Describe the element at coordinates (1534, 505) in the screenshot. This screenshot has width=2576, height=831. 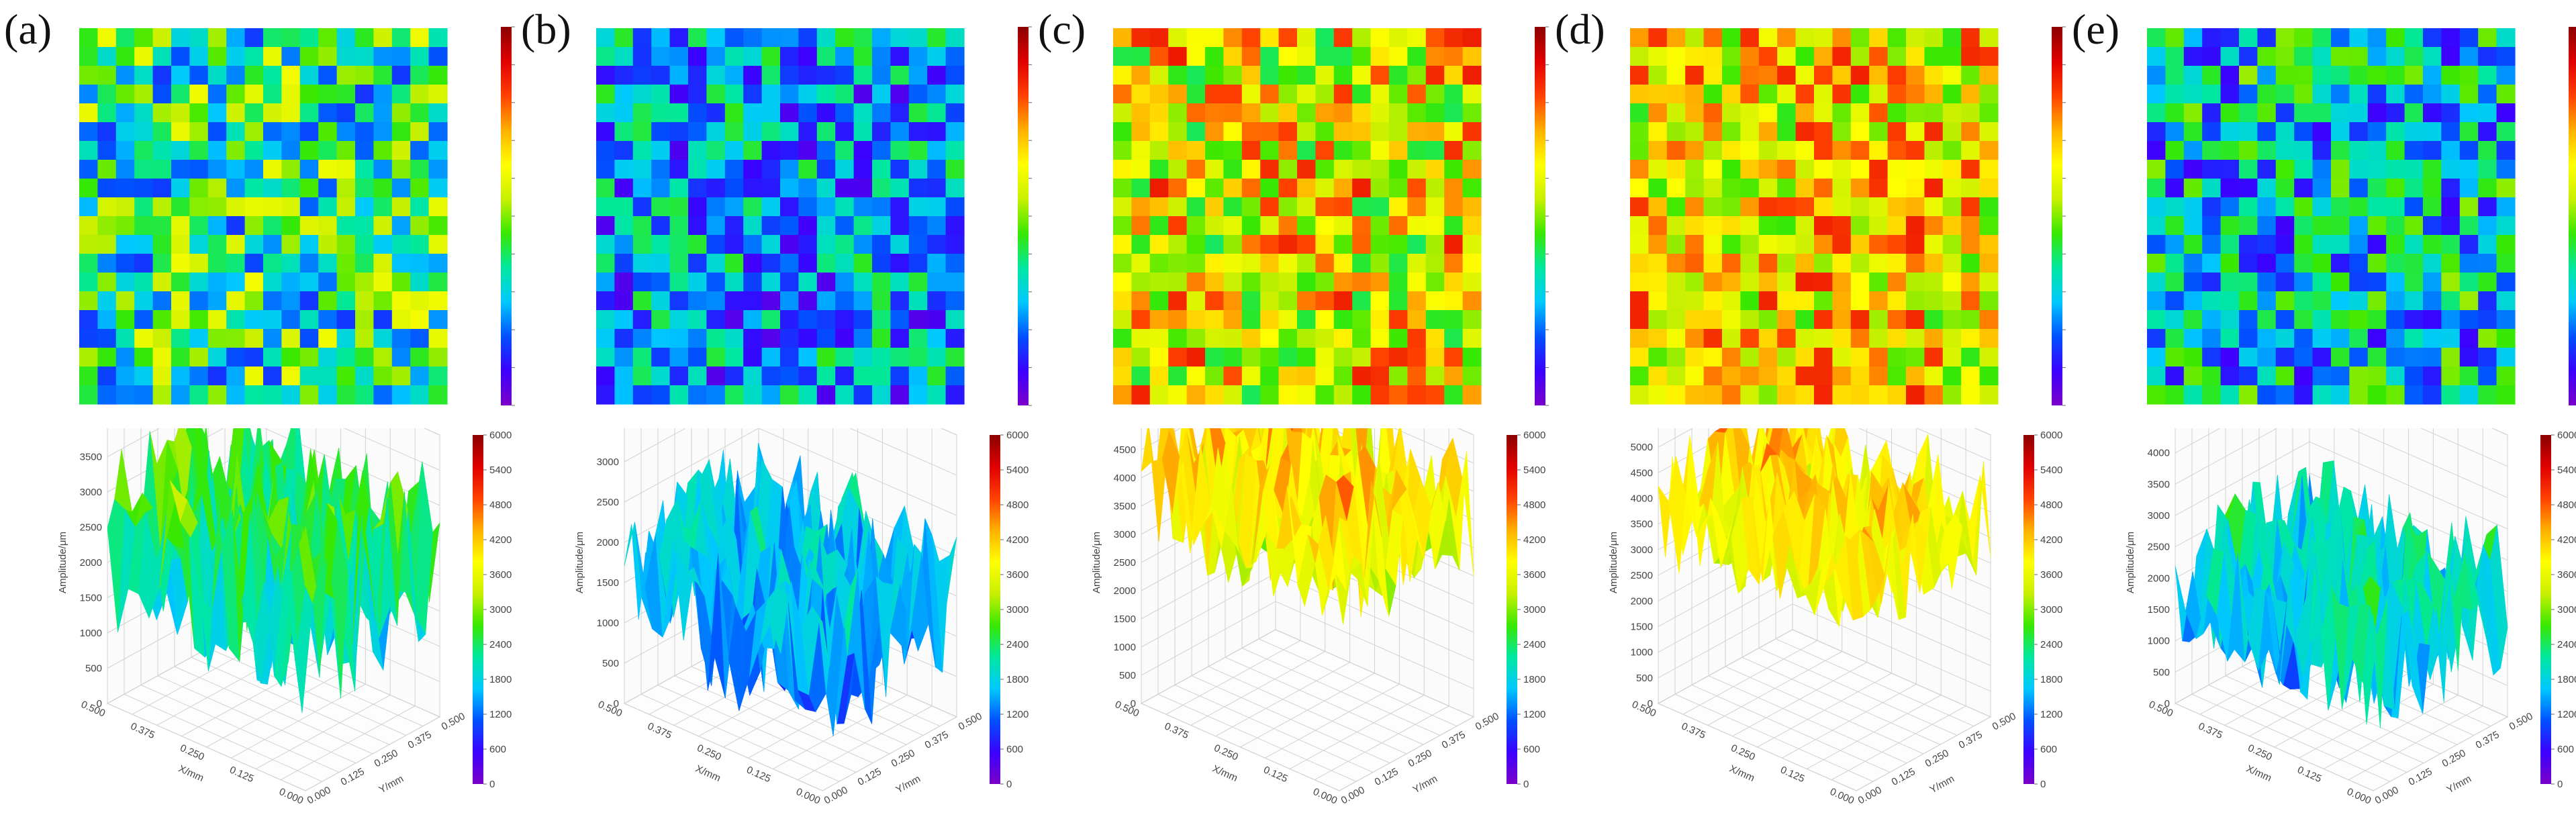
I see `colorbar-tick-label: 4800` at that location.